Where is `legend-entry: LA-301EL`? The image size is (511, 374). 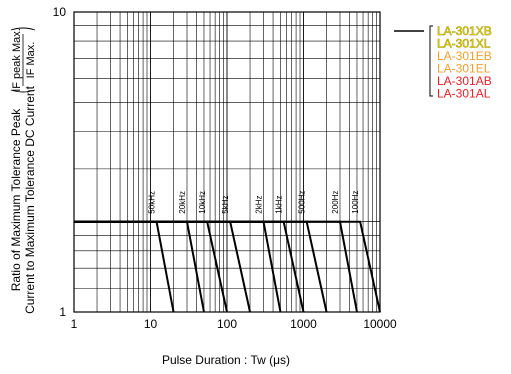 legend-entry: LA-301EL is located at coordinates (464, 69).